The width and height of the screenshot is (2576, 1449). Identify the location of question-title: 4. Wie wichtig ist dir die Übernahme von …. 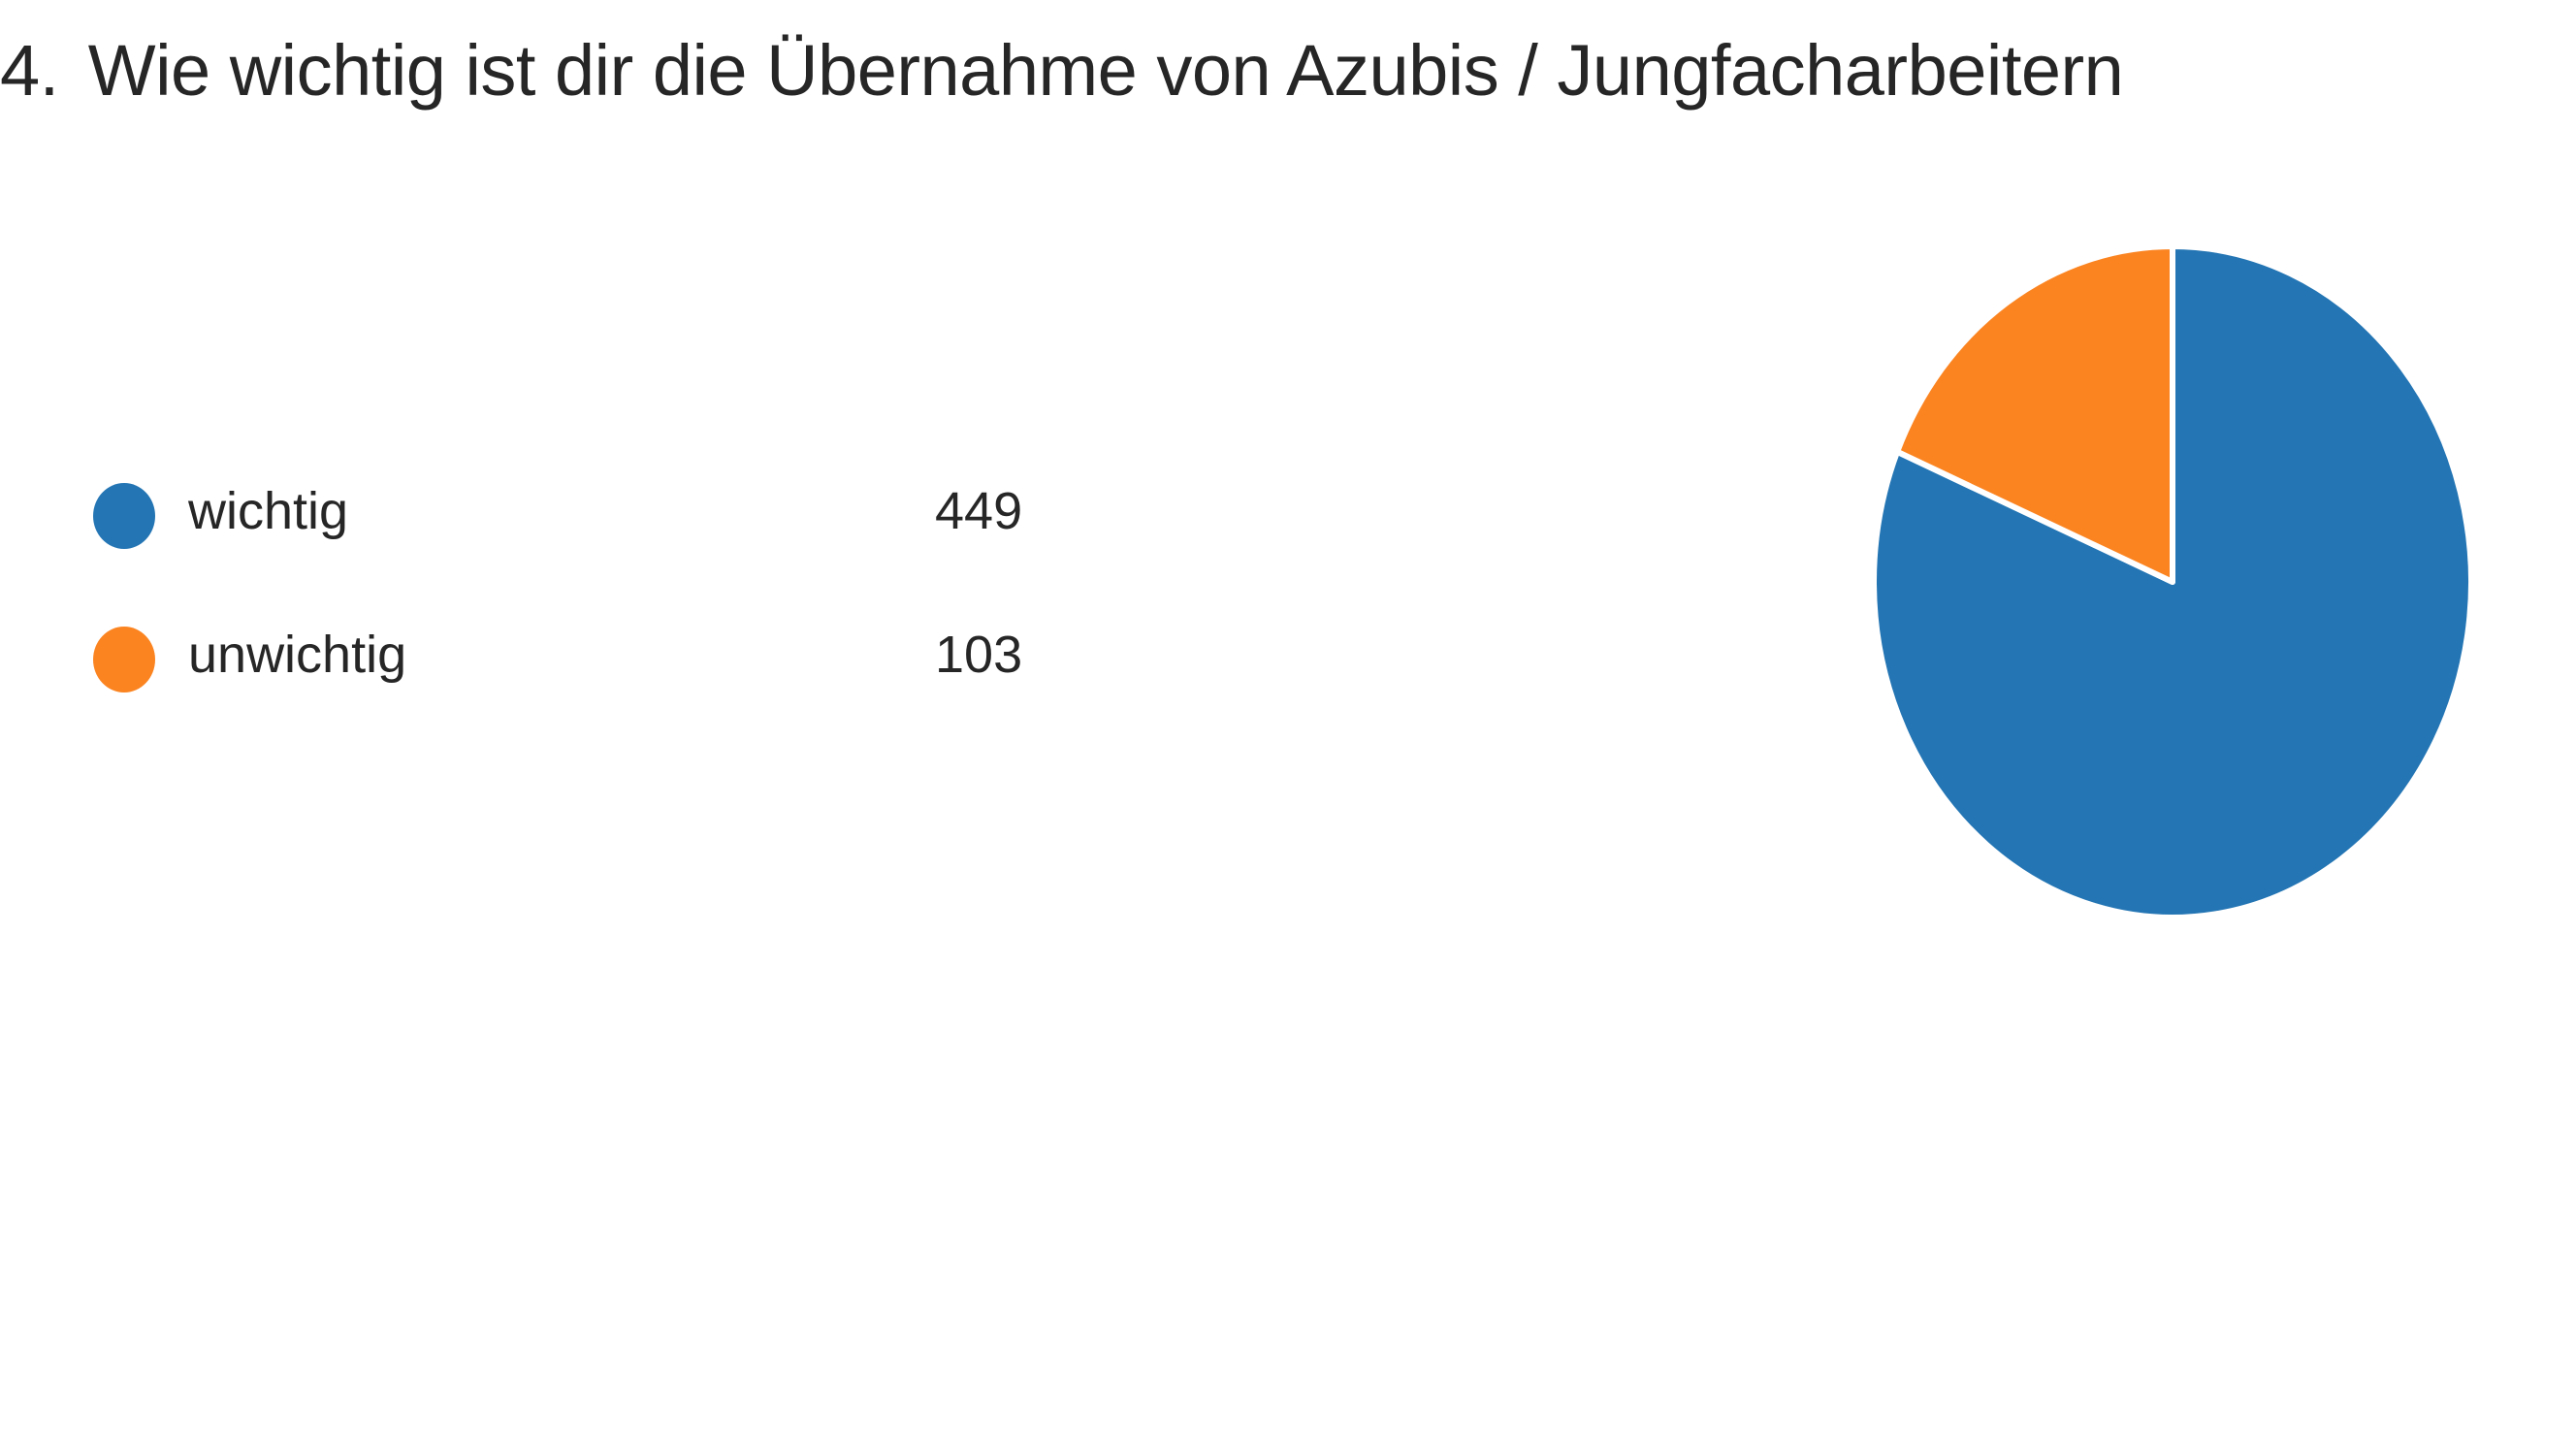
(1062, 70).